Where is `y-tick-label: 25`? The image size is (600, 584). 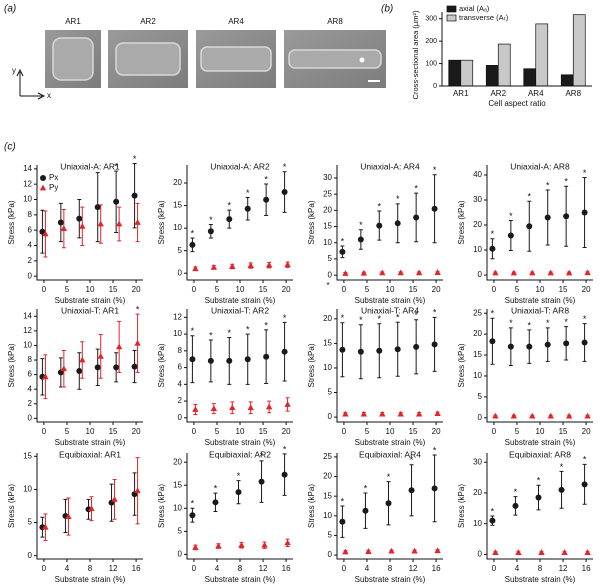 y-tick-label: 25 is located at coordinates (327, 193).